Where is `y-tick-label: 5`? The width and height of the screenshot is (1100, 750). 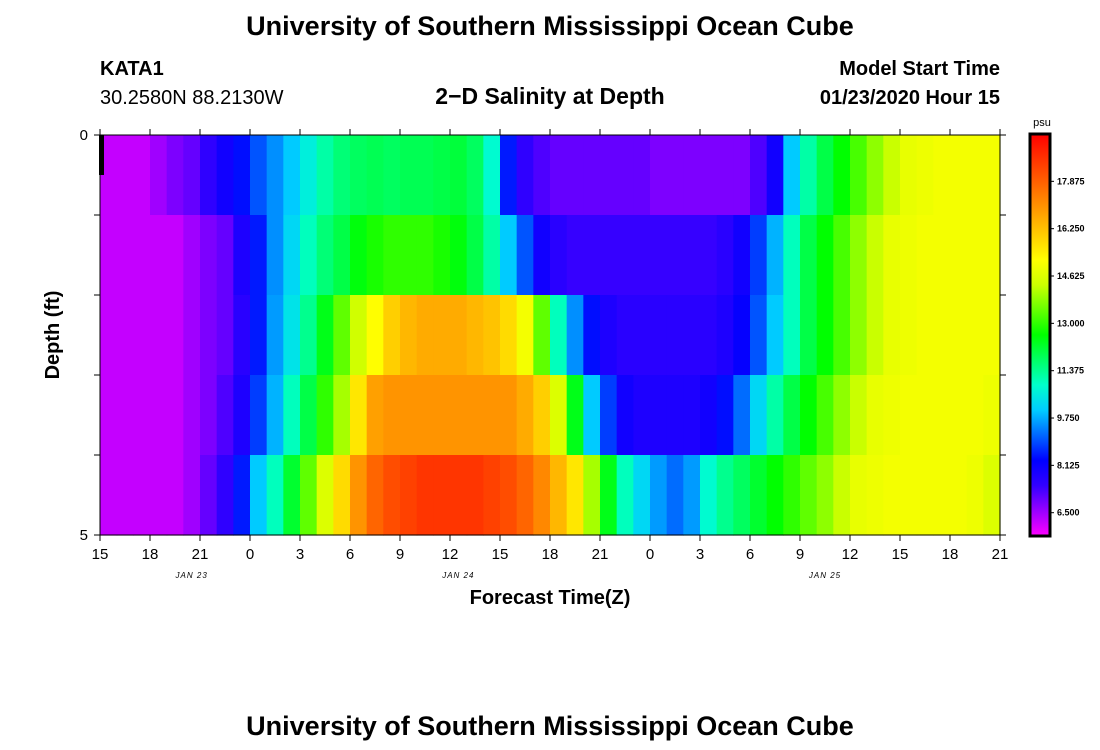
y-tick-label: 5 is located at coordinates (84, 535).